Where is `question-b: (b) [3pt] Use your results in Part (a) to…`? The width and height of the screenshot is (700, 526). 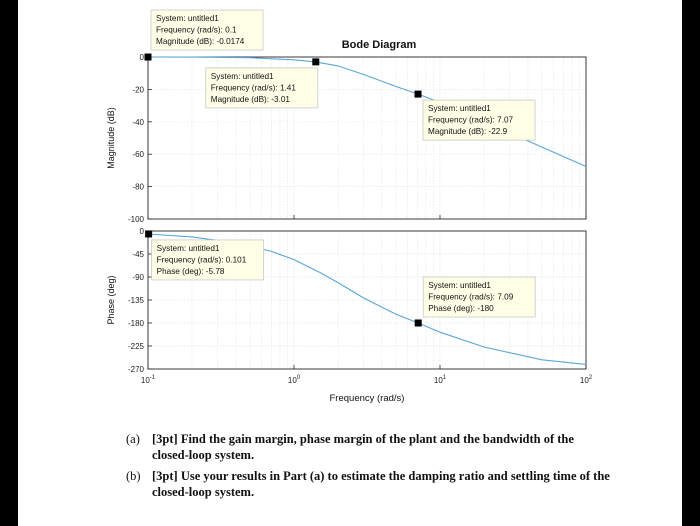 question-b: (b) [3pt] Use your results in Part (a) to… is located at coordinates (376, 484).